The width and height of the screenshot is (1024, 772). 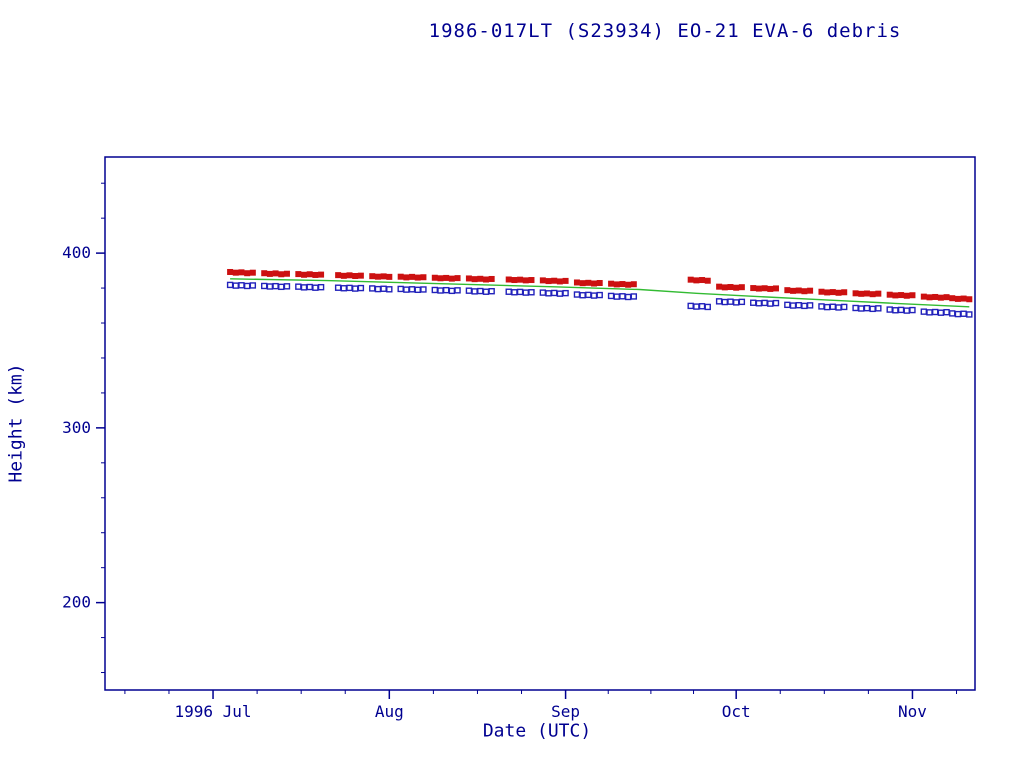 I want to click on mean-height-line, so click(x=600, y=293).